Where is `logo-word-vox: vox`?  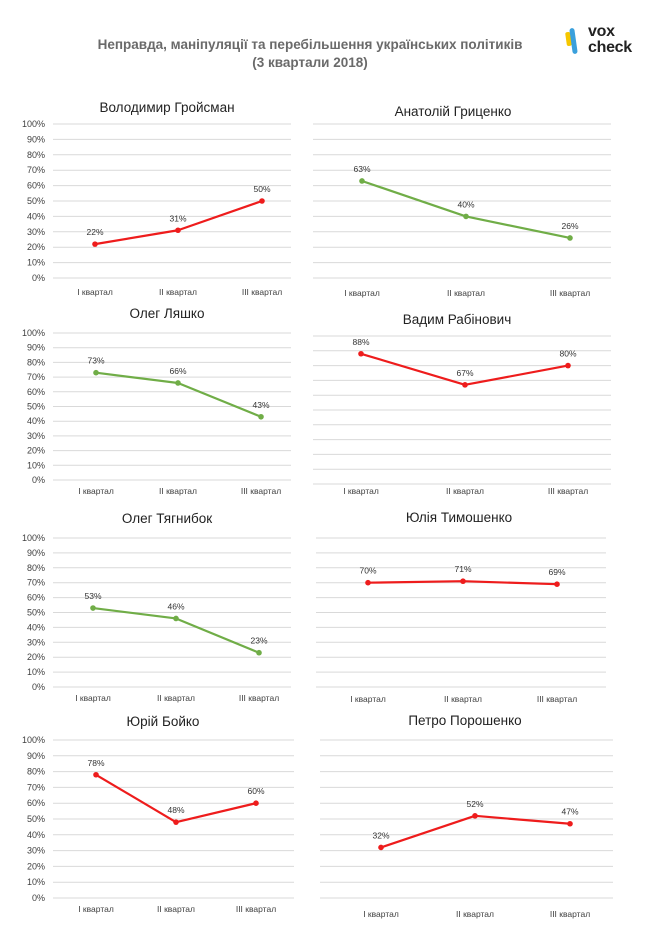 logo-word-vox: vox is located at coordinates (601, 31).